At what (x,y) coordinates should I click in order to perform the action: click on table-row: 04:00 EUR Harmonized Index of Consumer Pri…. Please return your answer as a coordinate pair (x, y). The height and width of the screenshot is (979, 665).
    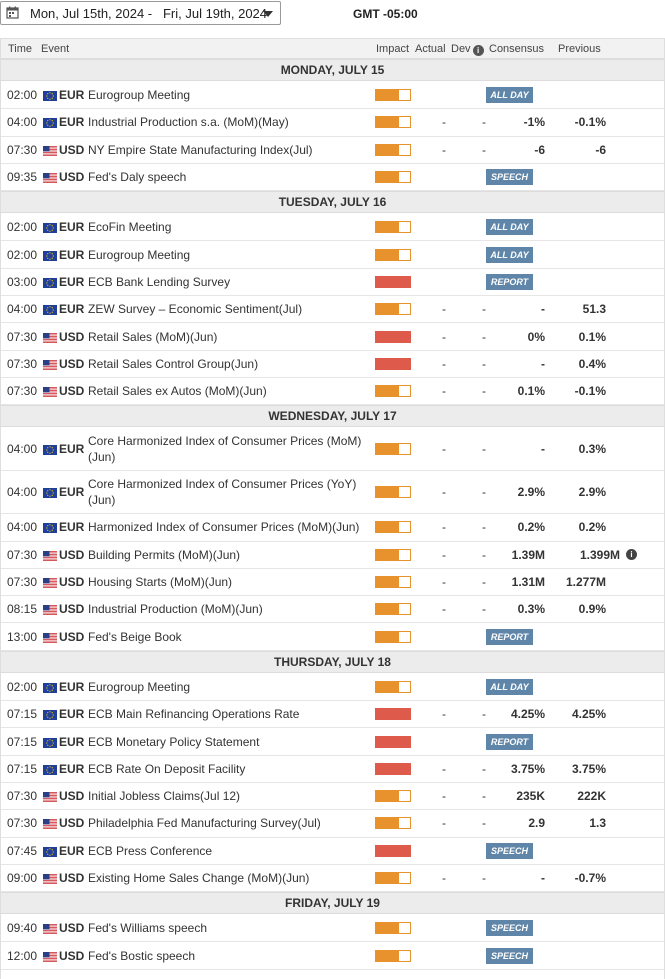
    Looking at the image, I should click on (332, 528).